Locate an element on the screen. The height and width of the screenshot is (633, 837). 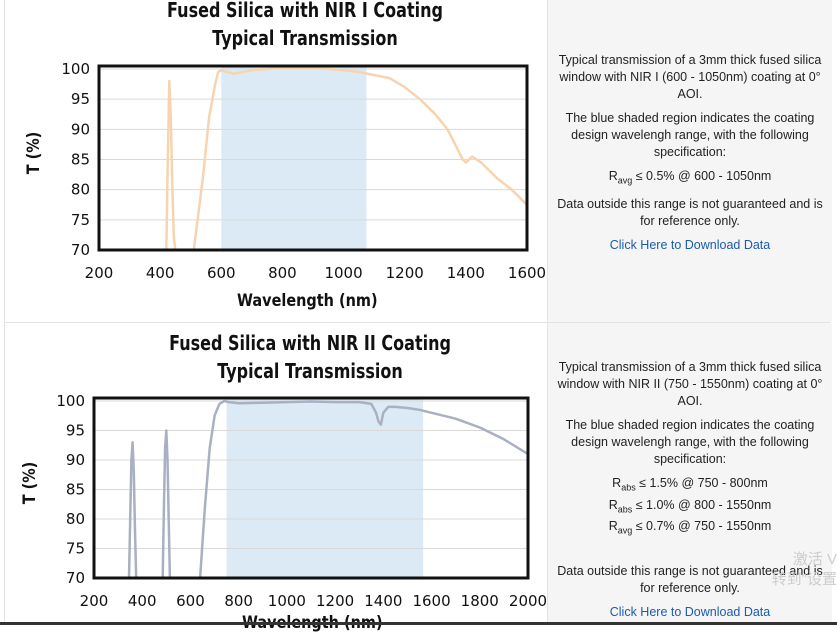
spec-line: Ravg ≤ 0.5% @ 600 - 1050nm is located at coordinates (690, 179).